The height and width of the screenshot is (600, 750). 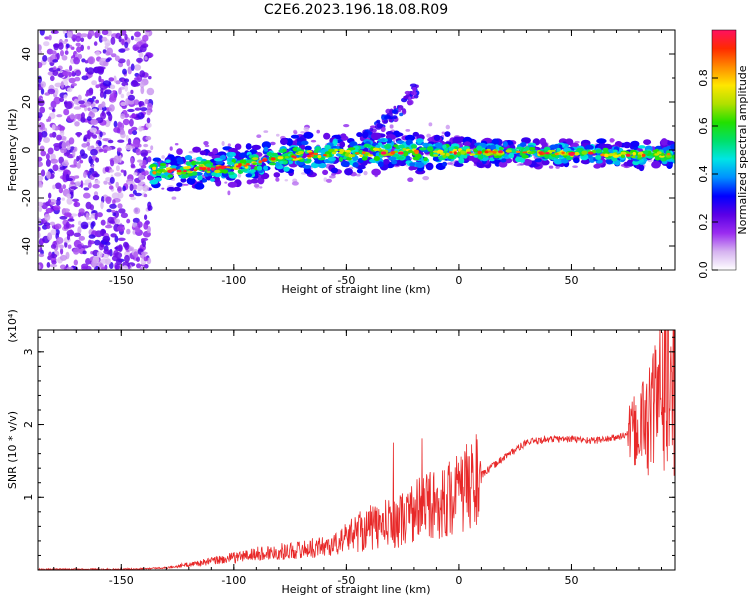 What do you see at coordinates (12, 326) in the screenshot?
I see `snr-multiplier: (x10⁴)` at bounding box center [12, 326].